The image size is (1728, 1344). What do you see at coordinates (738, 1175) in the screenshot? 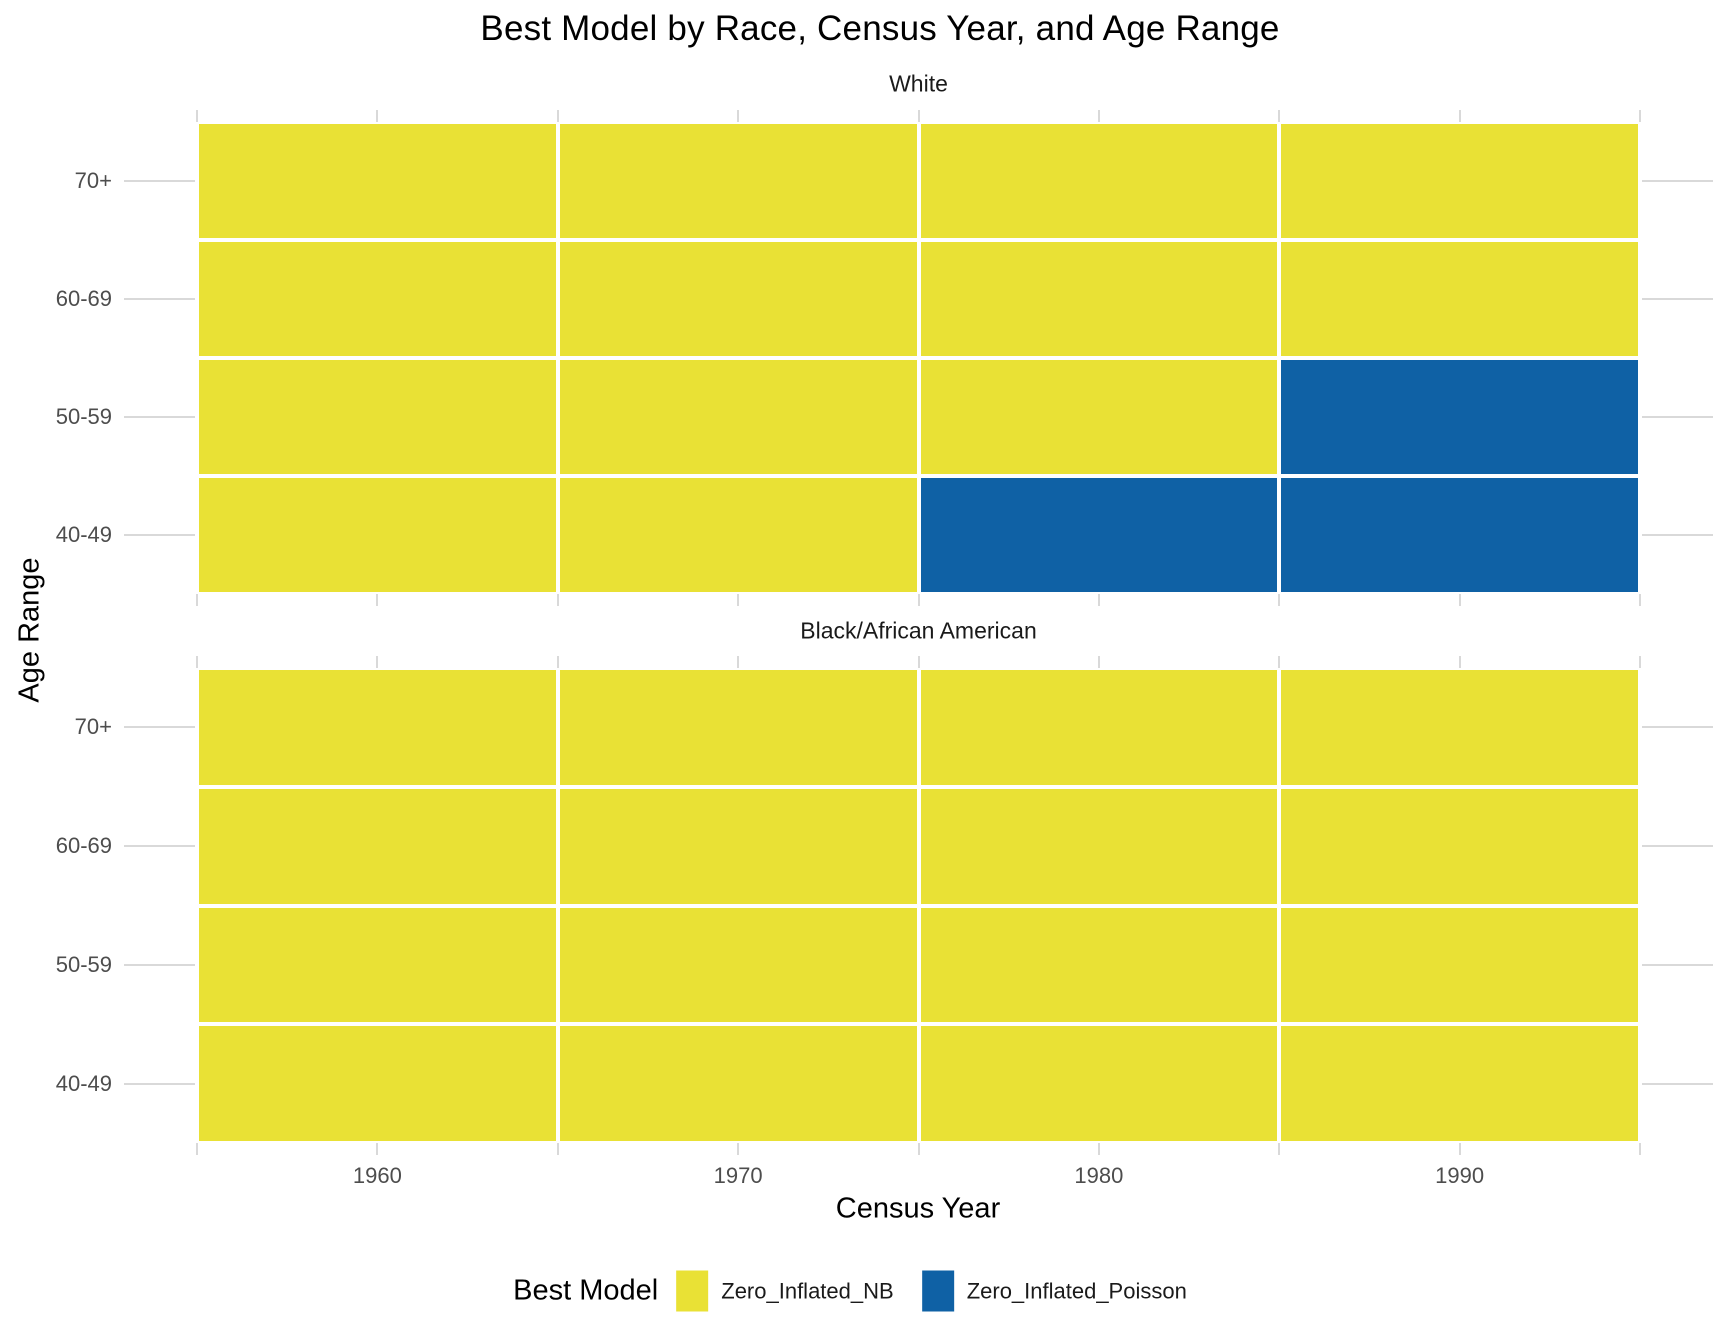
I see `x-tick-label: 1970` at bounding box center [738, 1175].